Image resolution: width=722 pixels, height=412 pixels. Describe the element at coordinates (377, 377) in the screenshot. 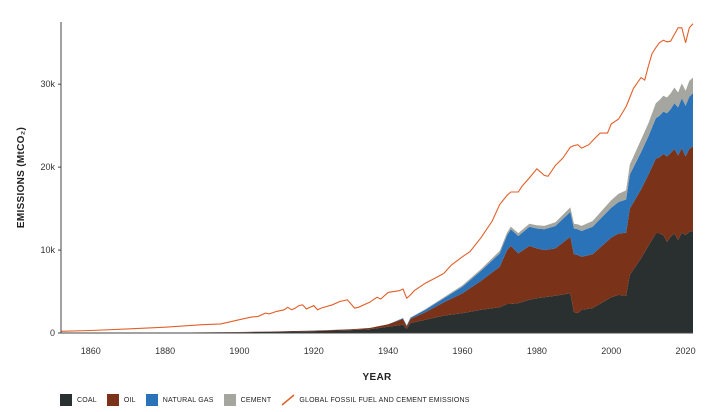

I see `x-axis-title: YEAR` at that location.